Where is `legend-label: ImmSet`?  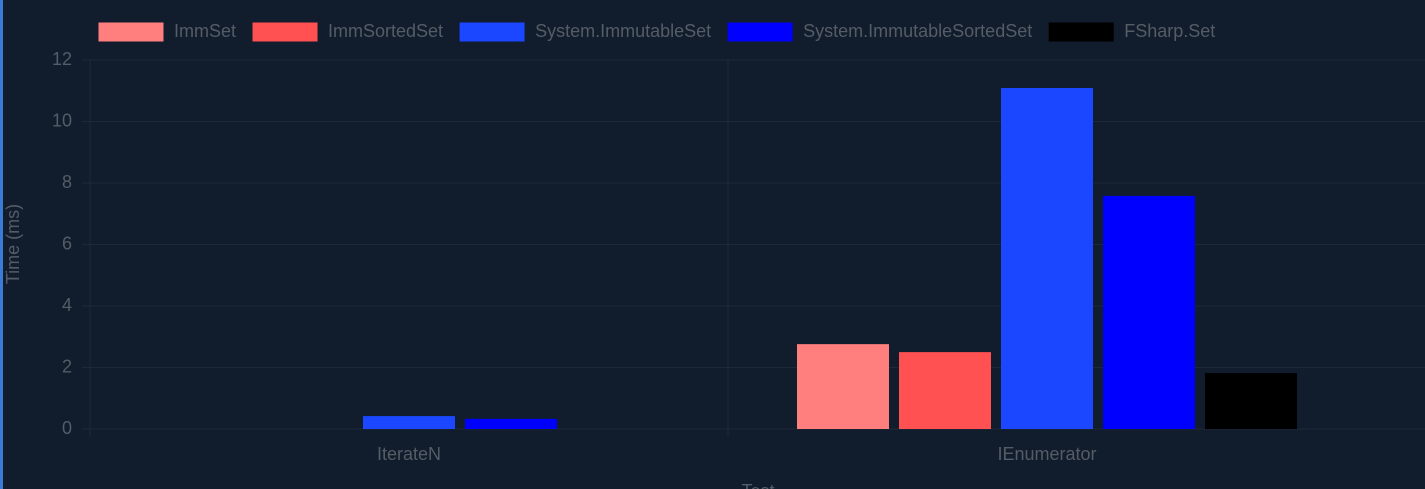
legend-label: ImmSet is located at coordinates (205, 31).